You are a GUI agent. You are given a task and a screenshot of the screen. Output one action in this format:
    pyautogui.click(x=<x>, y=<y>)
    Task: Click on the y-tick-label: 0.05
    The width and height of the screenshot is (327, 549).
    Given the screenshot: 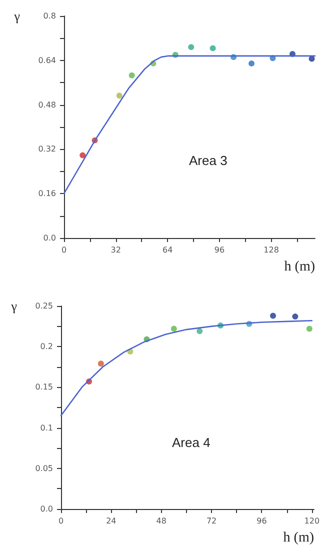 What is the action you would take?
    pyautogui.click(x=44, y=468)
    